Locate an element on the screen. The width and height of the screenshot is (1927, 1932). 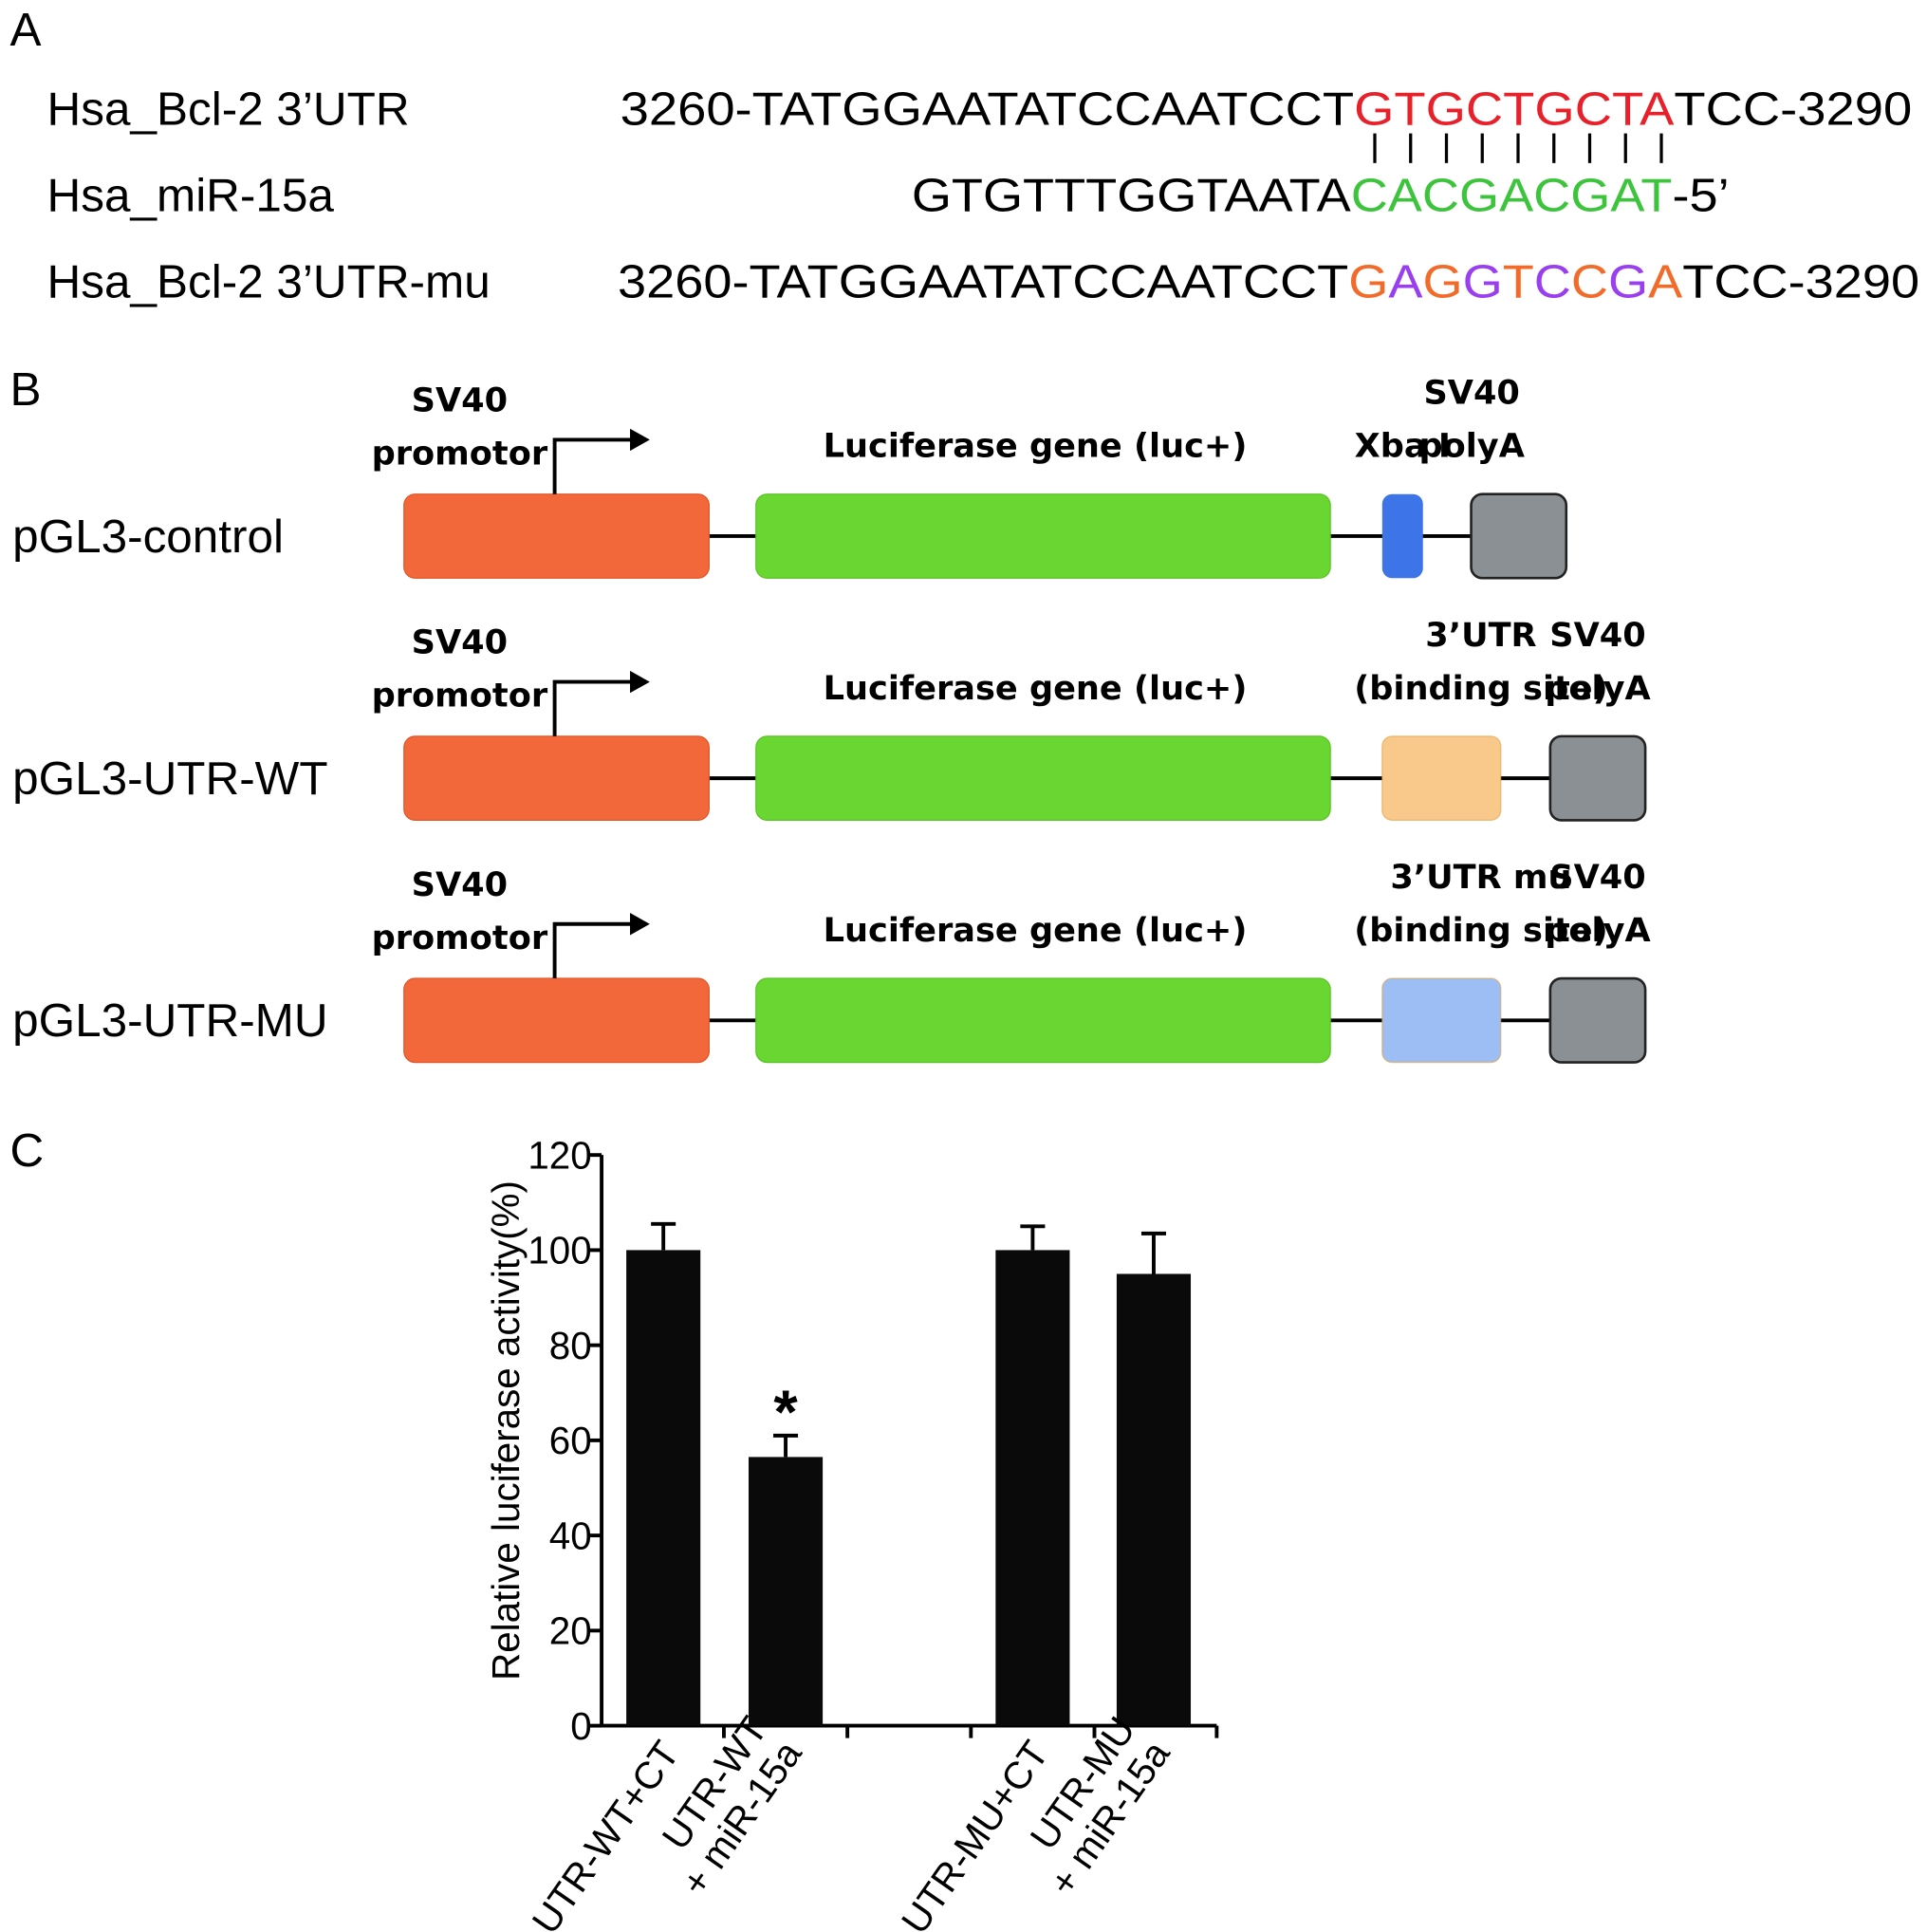
y-tick-label: 60 is located at coordinates (570, 1440).